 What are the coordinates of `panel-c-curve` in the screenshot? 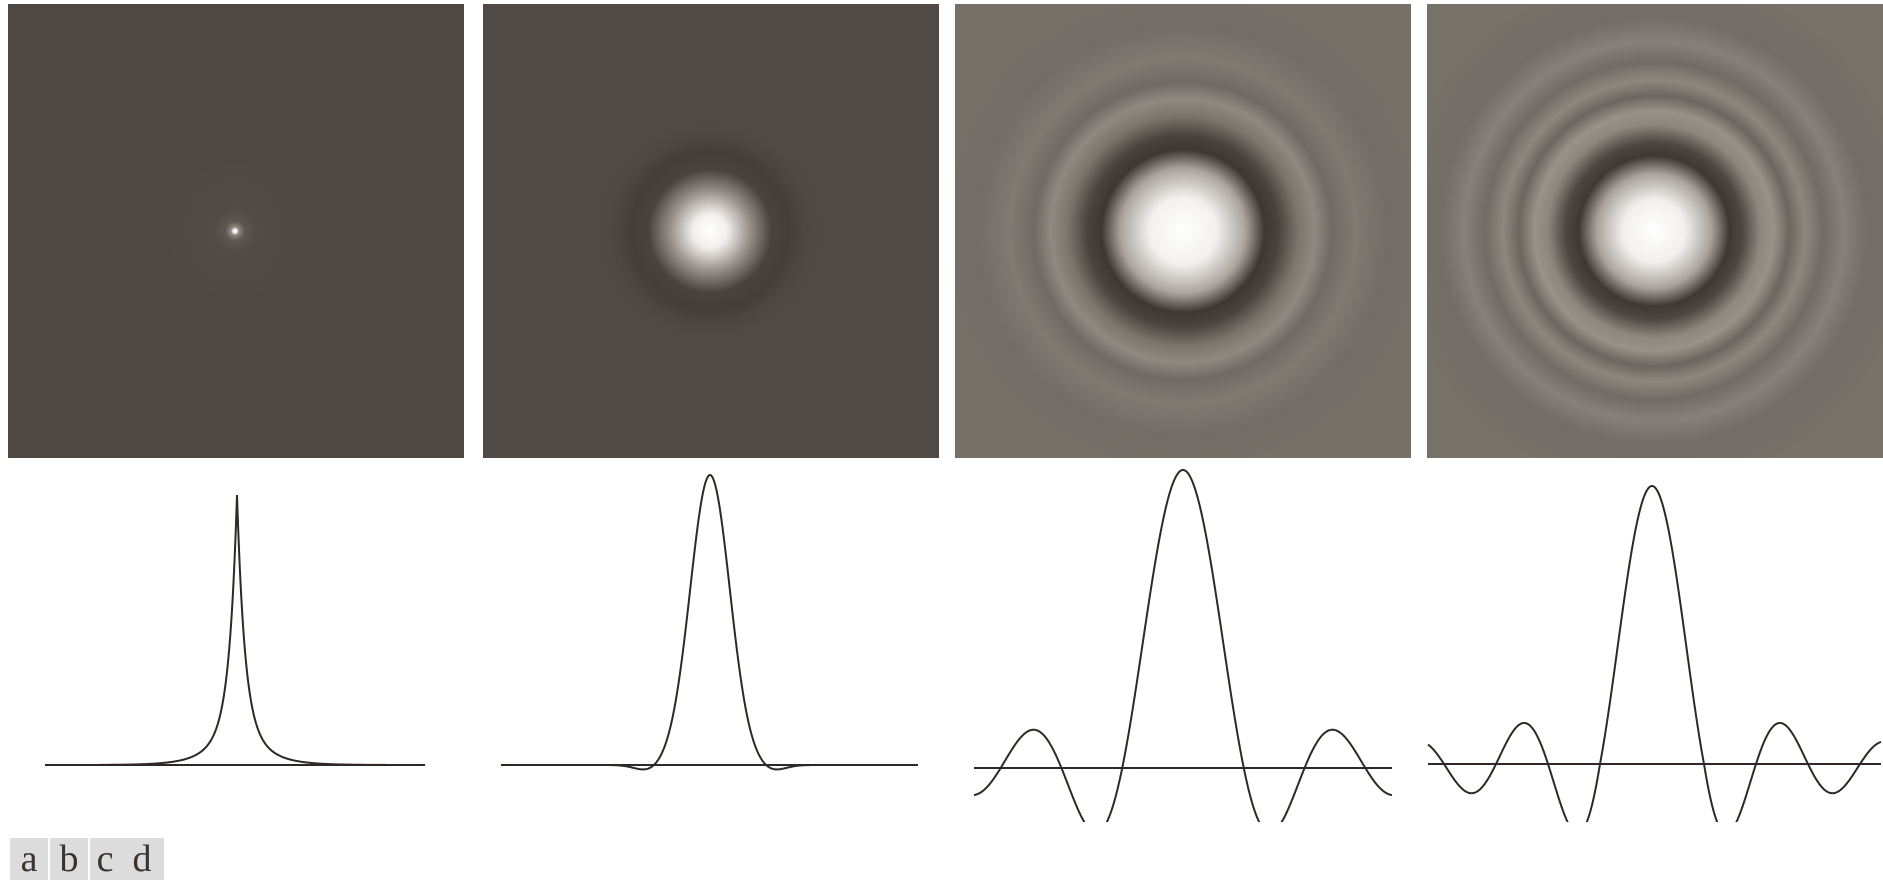 It's located at (1183, 645).